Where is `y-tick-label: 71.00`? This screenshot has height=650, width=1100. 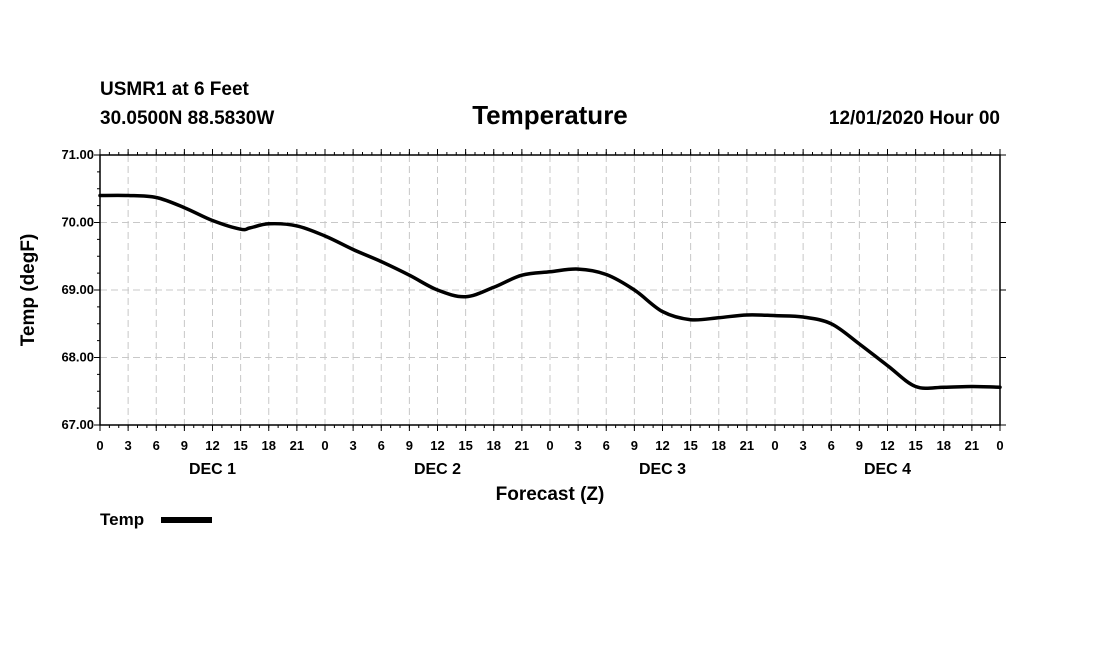
y-tick-label: 71.00 is located at coordinates (77, 154).